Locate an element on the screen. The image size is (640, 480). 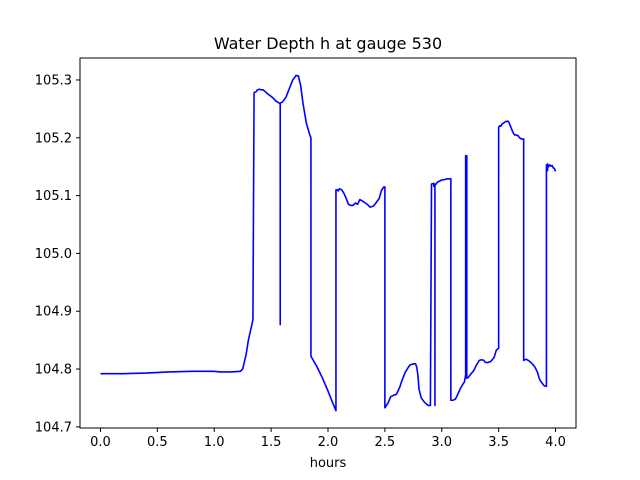
chart-title: Water Depth h at gauge 530 is located at coordinates (328, 43).